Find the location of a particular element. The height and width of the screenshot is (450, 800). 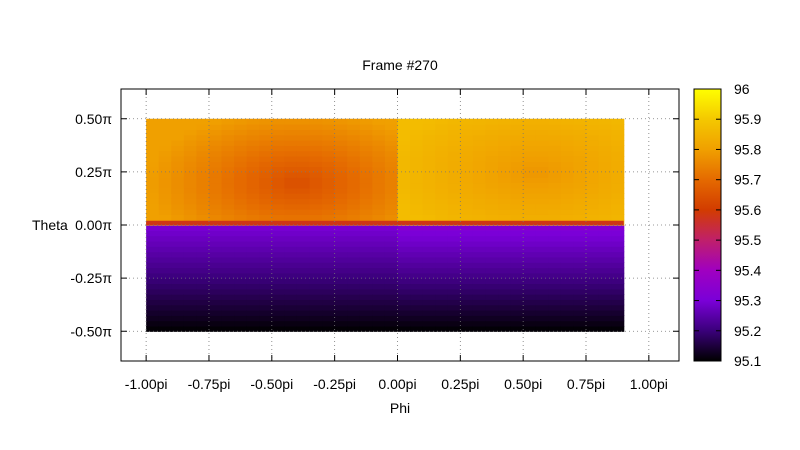

colorbar-tick-label: 95.1 is located at coordinates (747, 361).